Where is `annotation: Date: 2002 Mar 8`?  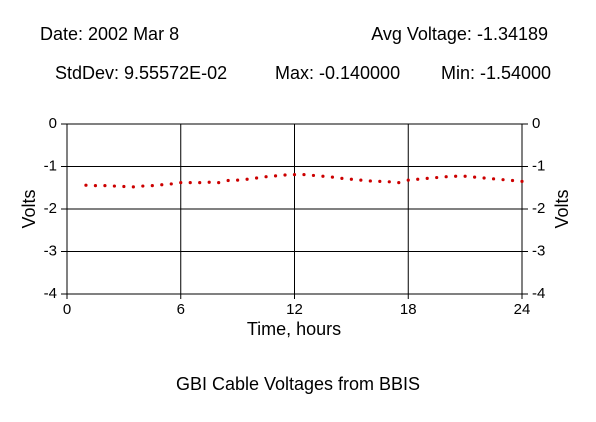 annotation: Date: 2002 Mar 8 is located at coordinates (109, 34).